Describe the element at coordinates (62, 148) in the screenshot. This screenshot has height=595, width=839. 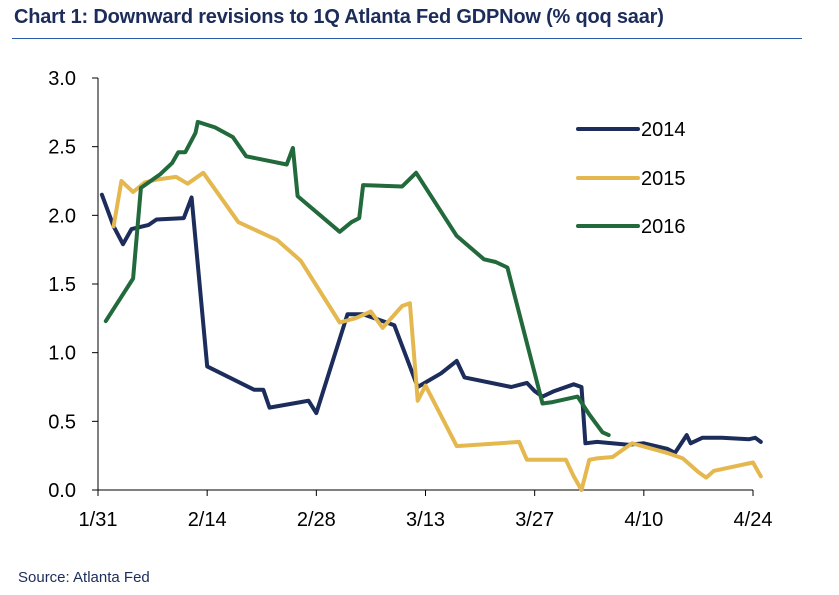
I see `y-tick-label: 2.5` at that location.